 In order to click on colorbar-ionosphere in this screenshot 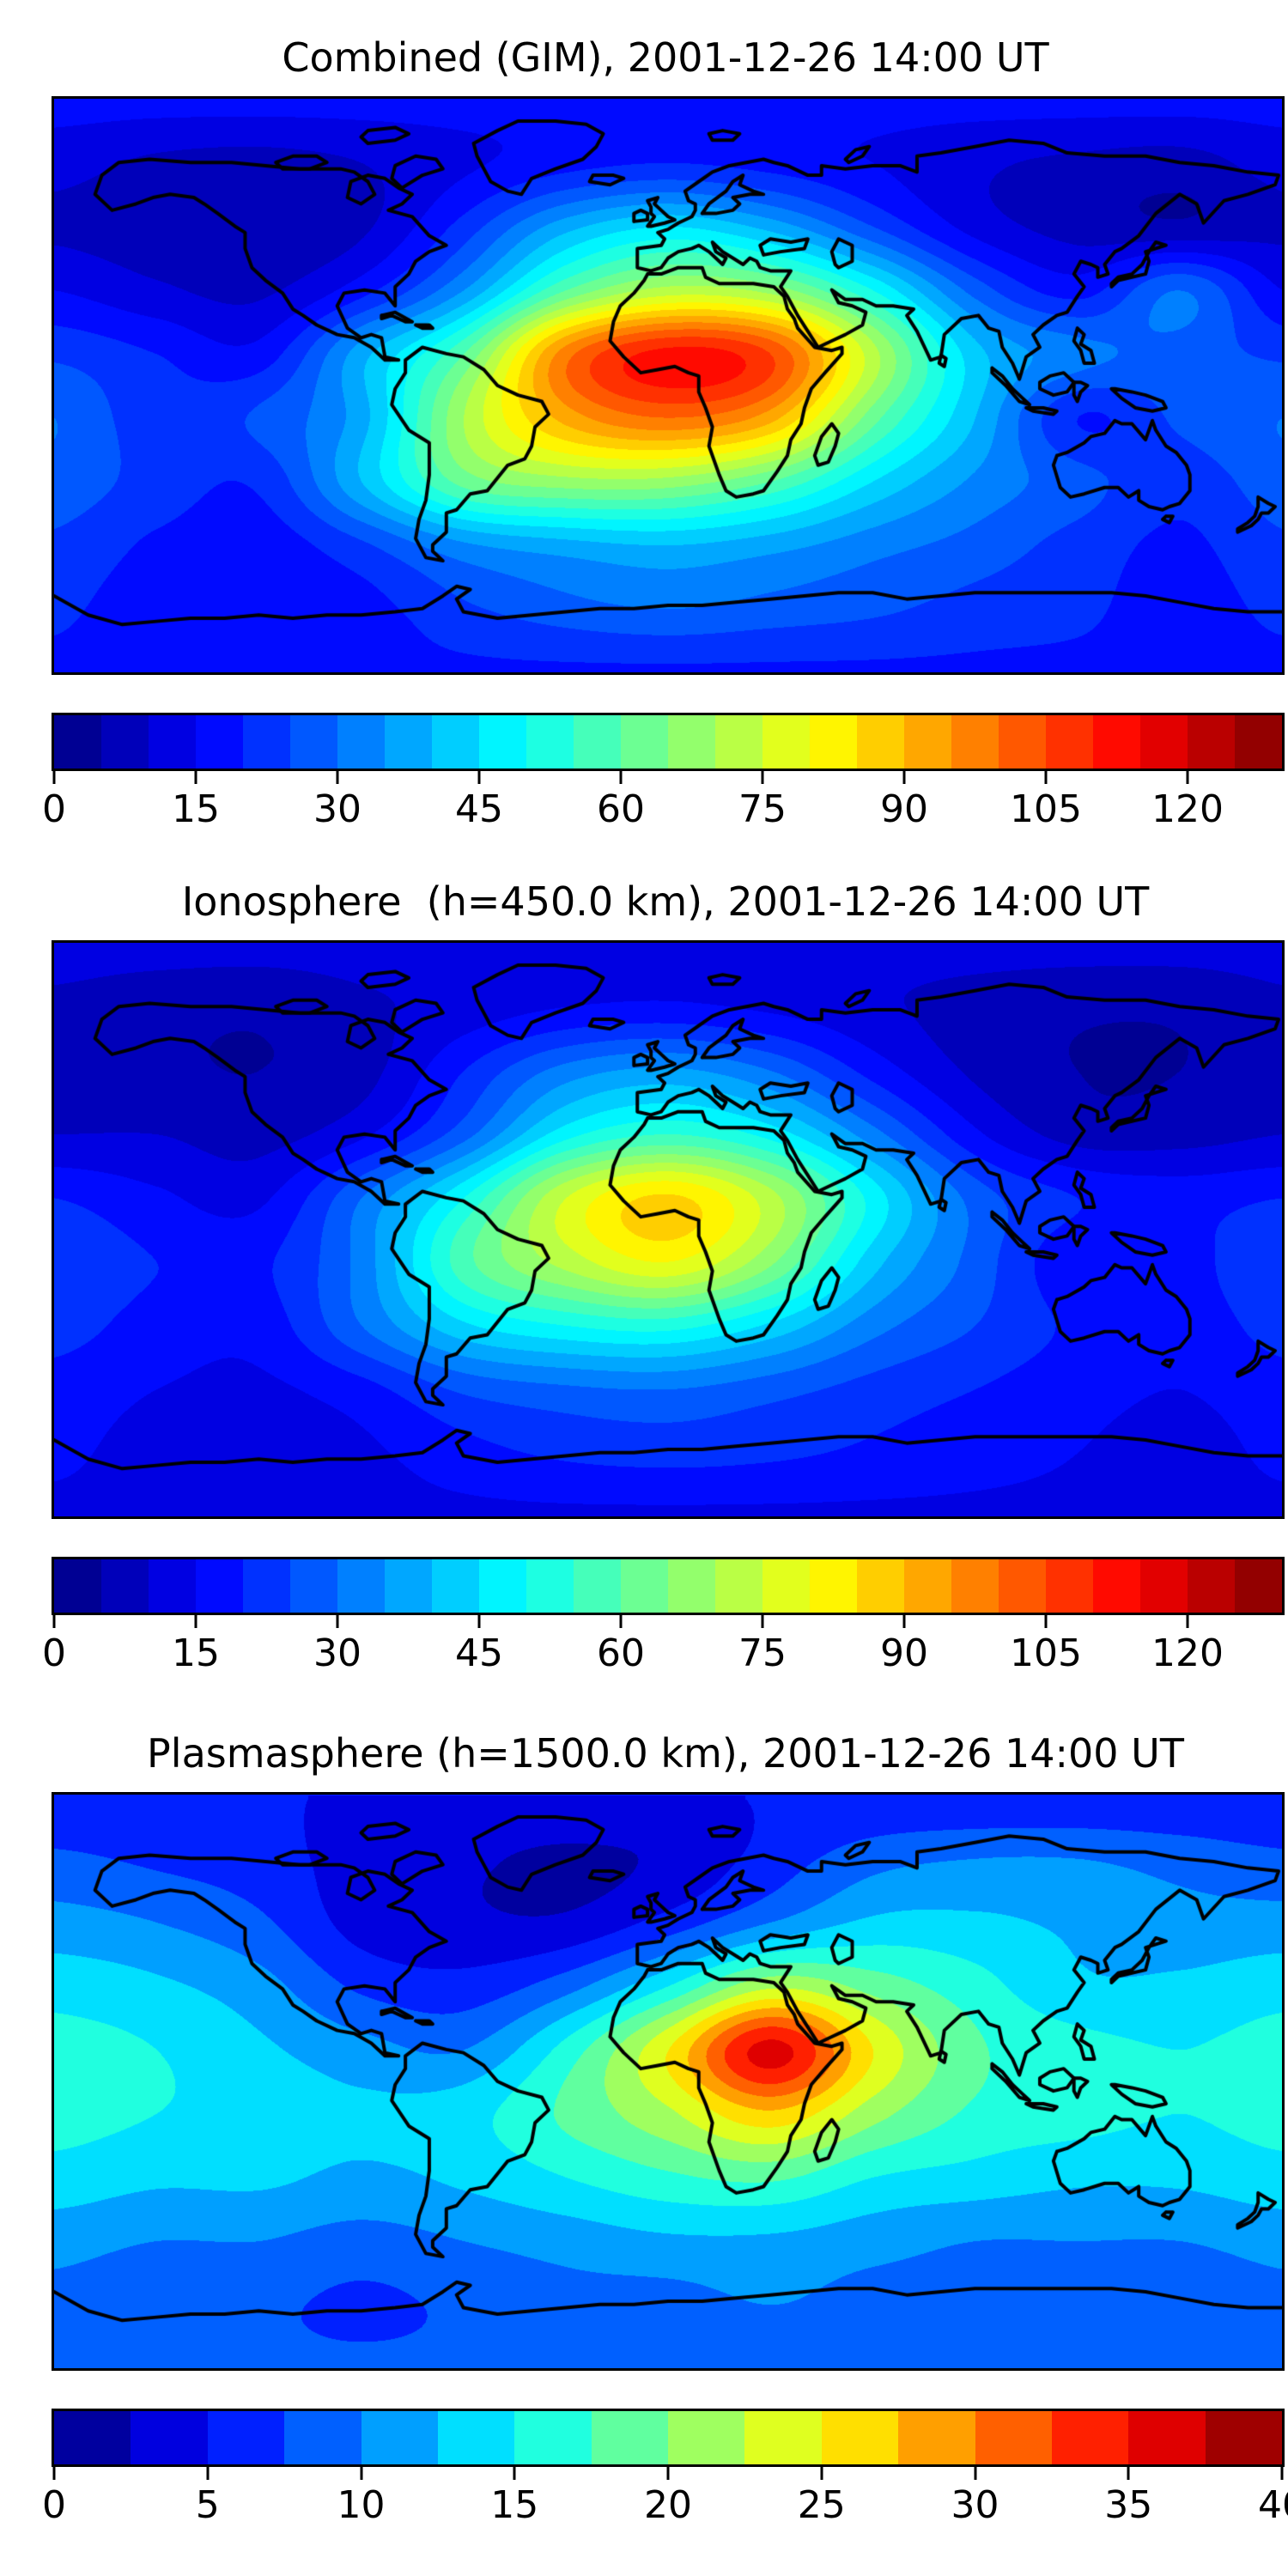, I will do `click(669, 1586)`.